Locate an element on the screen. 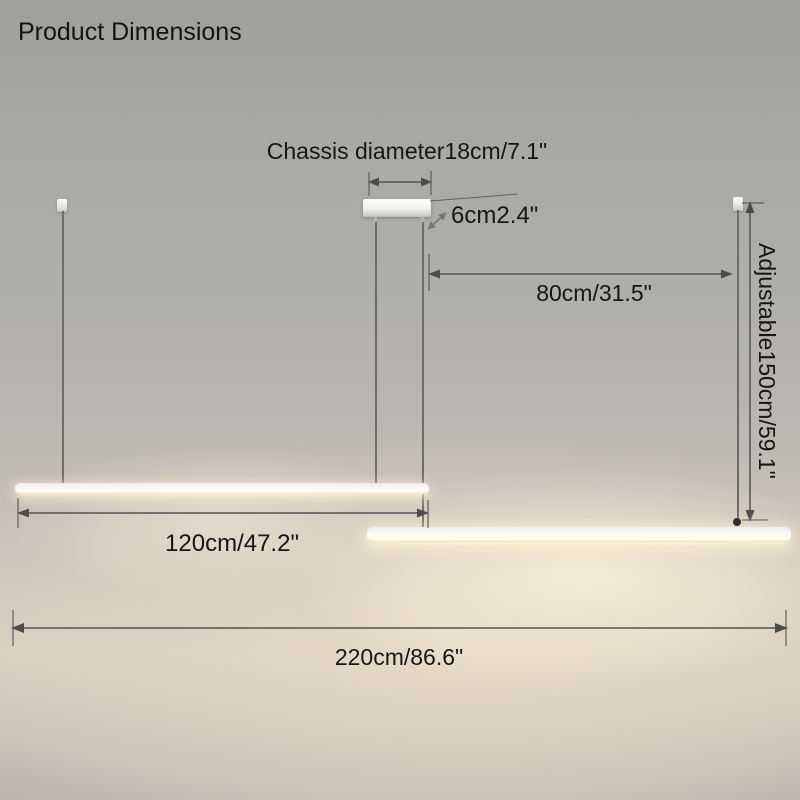 Image resolution: width=800 pixels, height=800 pixels. total-length-label: 220cm/86.6" is located at coordinates (399, 657).